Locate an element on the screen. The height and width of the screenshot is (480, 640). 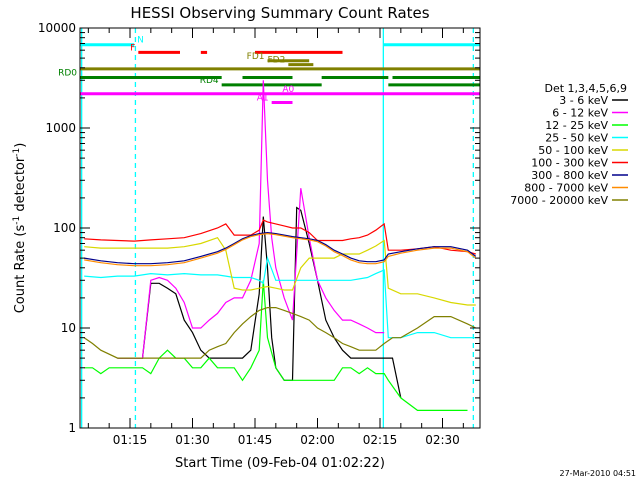
y-tick-label-0: 1 is located at coordinates (72, 428).